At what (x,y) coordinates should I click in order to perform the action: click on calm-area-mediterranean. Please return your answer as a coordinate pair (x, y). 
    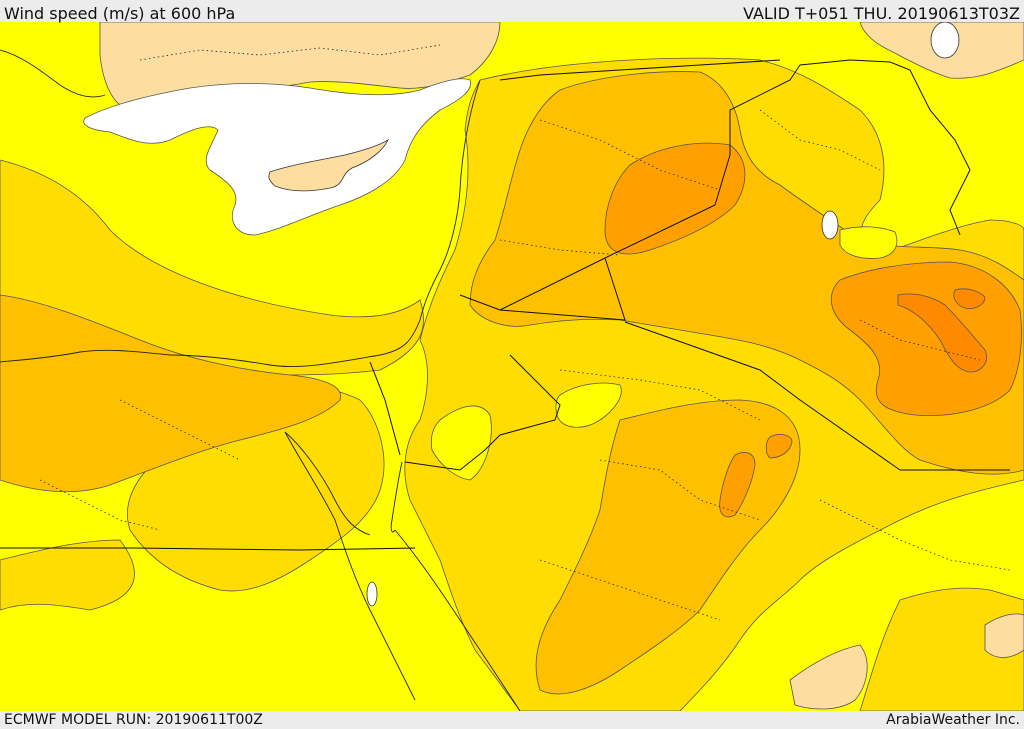
    Looking at the image, I should click on (277, 157).